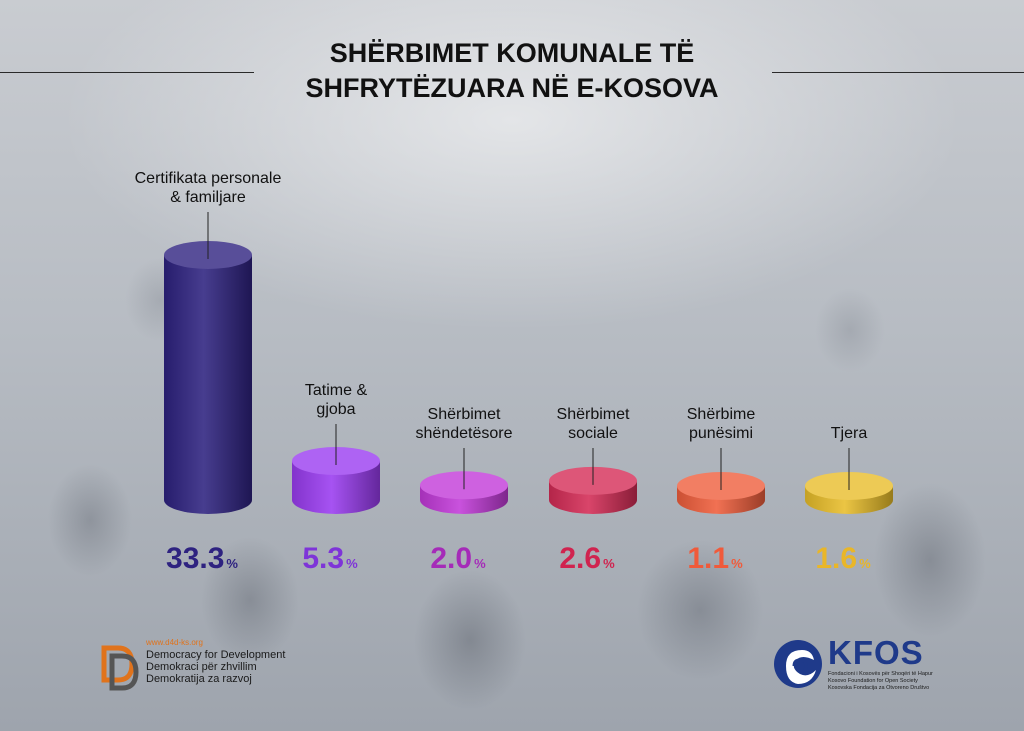 This screenshot has height=731, width=1024. What do you see at coordinates (201, 667) in the screenshot?
I see `d4d-line-2: Demokraci për zhvillim` at bounding box center [201, 667].